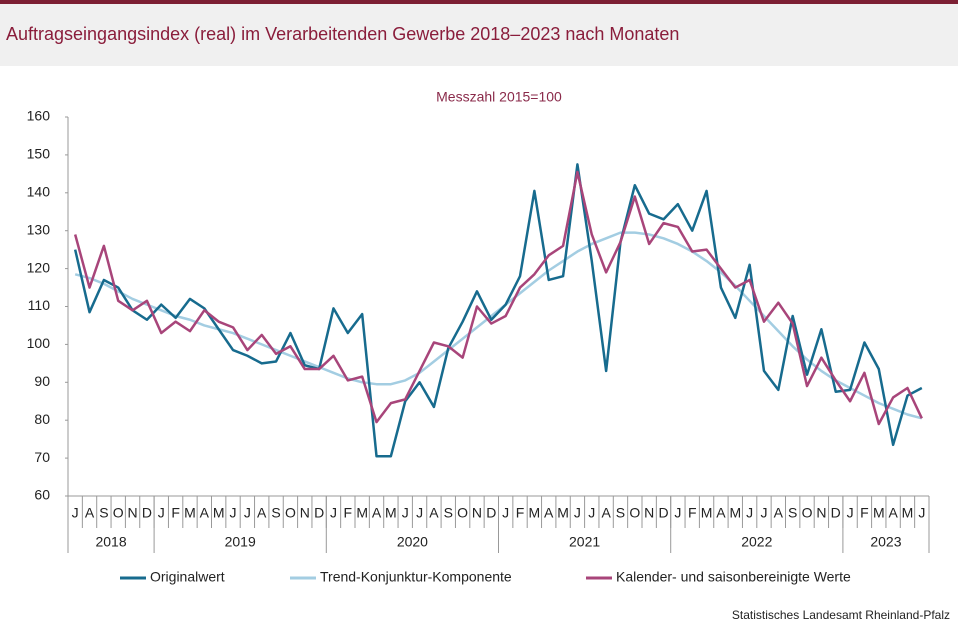 This screenshot has height=633, width=958. What do you see at coordinates (39, 343) in the screenshot?
I see `y-tick-label: 100` at bounding box center [39, 343].